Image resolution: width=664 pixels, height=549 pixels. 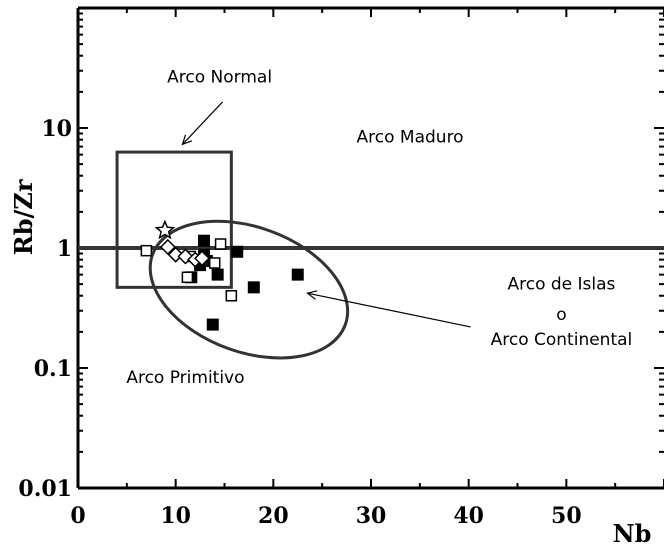 What do you see at coordinates (175, 516) in the screenshot?
I see `x-tick-label: 10` at bounding box center [175, 516].